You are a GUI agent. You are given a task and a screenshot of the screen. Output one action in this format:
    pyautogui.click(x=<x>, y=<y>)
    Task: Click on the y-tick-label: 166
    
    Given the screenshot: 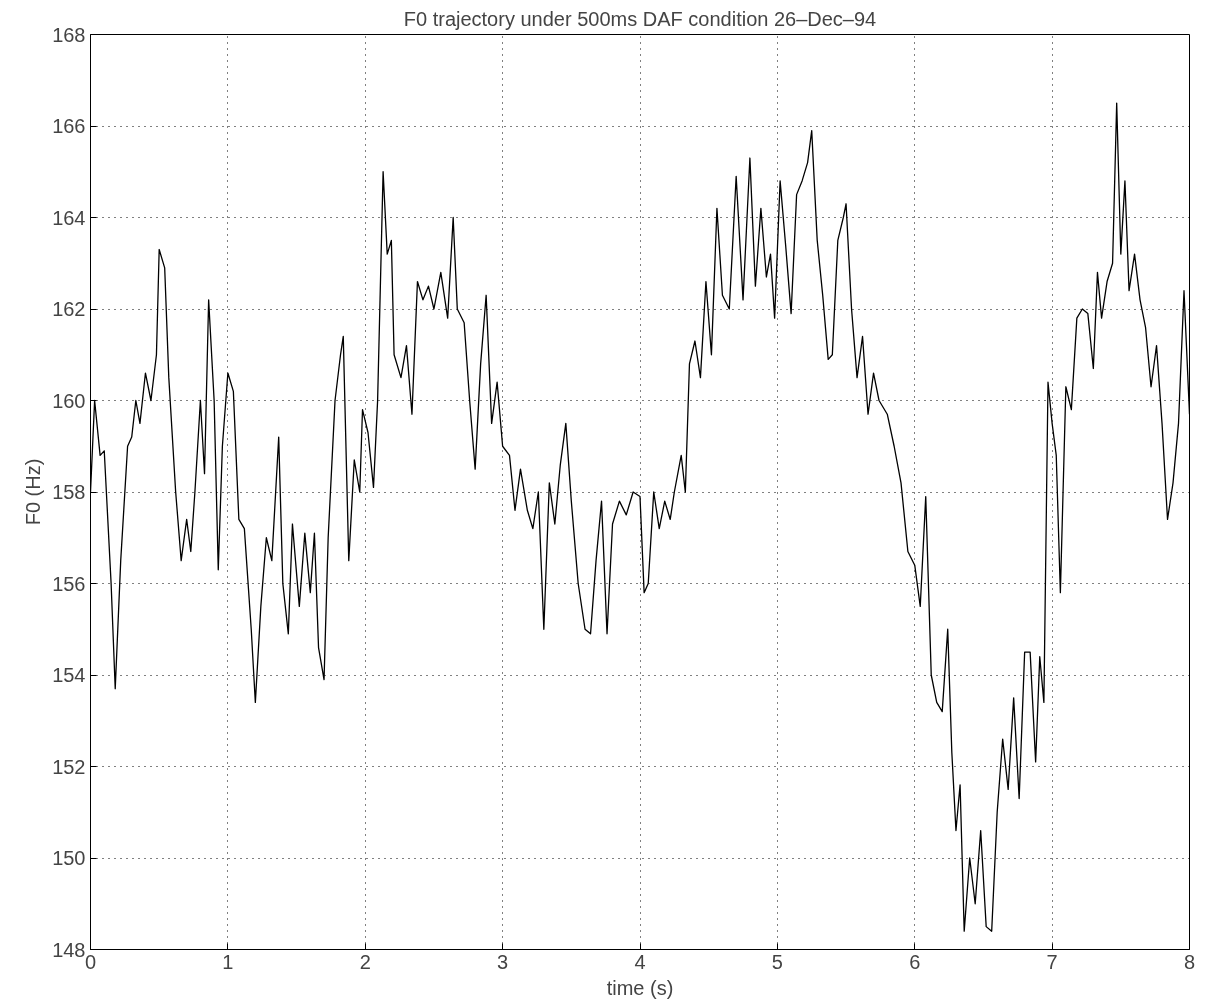 What is the action you would take?
    pyautogui.click(x=69, y=126)
    